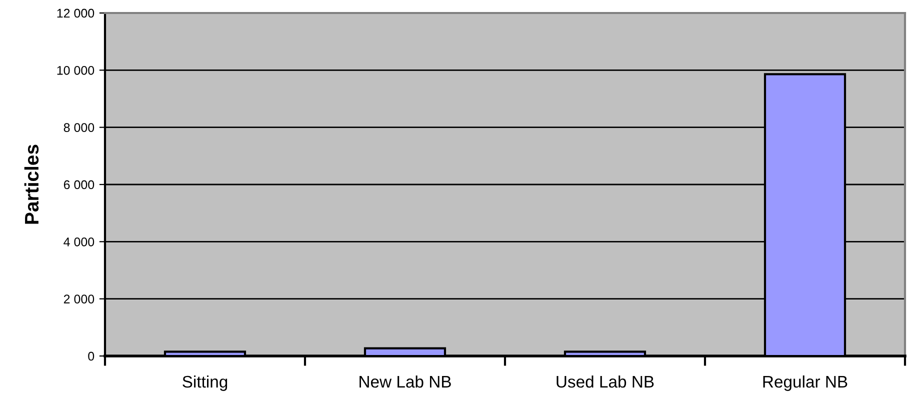 The height and width of the screenshot is (407, 912). I want to click on x-tick-label: Used Lab NB, so click(605, 381).